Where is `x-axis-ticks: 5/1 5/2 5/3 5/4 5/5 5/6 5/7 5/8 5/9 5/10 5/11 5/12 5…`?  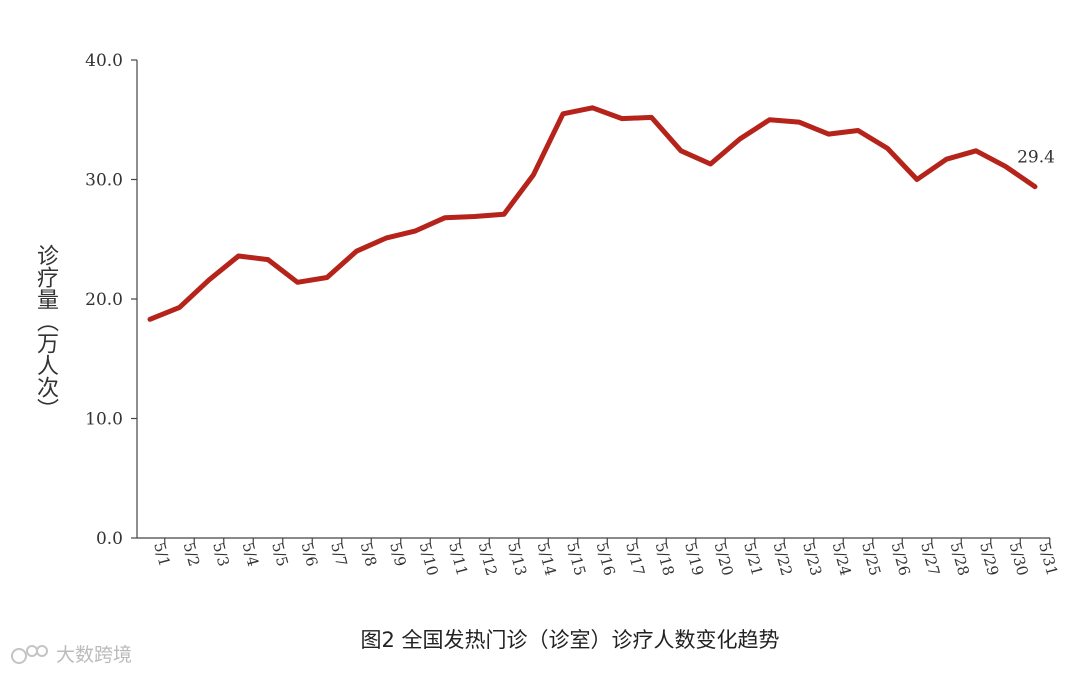 x-axis-ticks: 5/1 5/2 5/3 5/4 5/5 5/6 5/7 5/8 5/9 5/10 5/11 5/12 5… is located at coordinates (605, 558).